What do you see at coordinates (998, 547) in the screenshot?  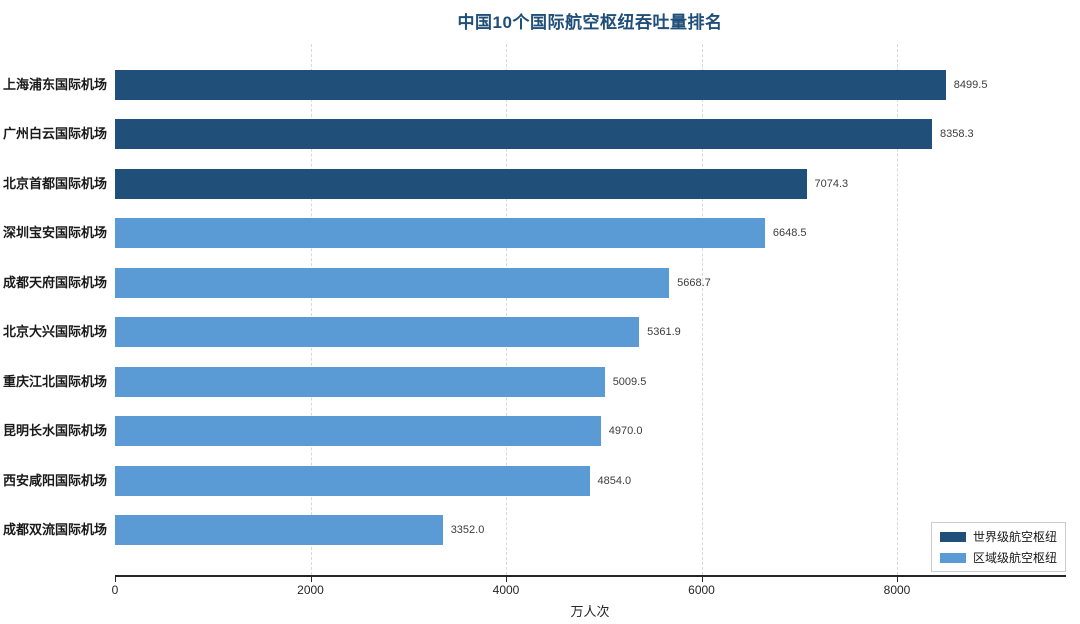 I see `legend: 世界级航空枢纽 区域级航空枢纽` at bounding box center [998, 547].